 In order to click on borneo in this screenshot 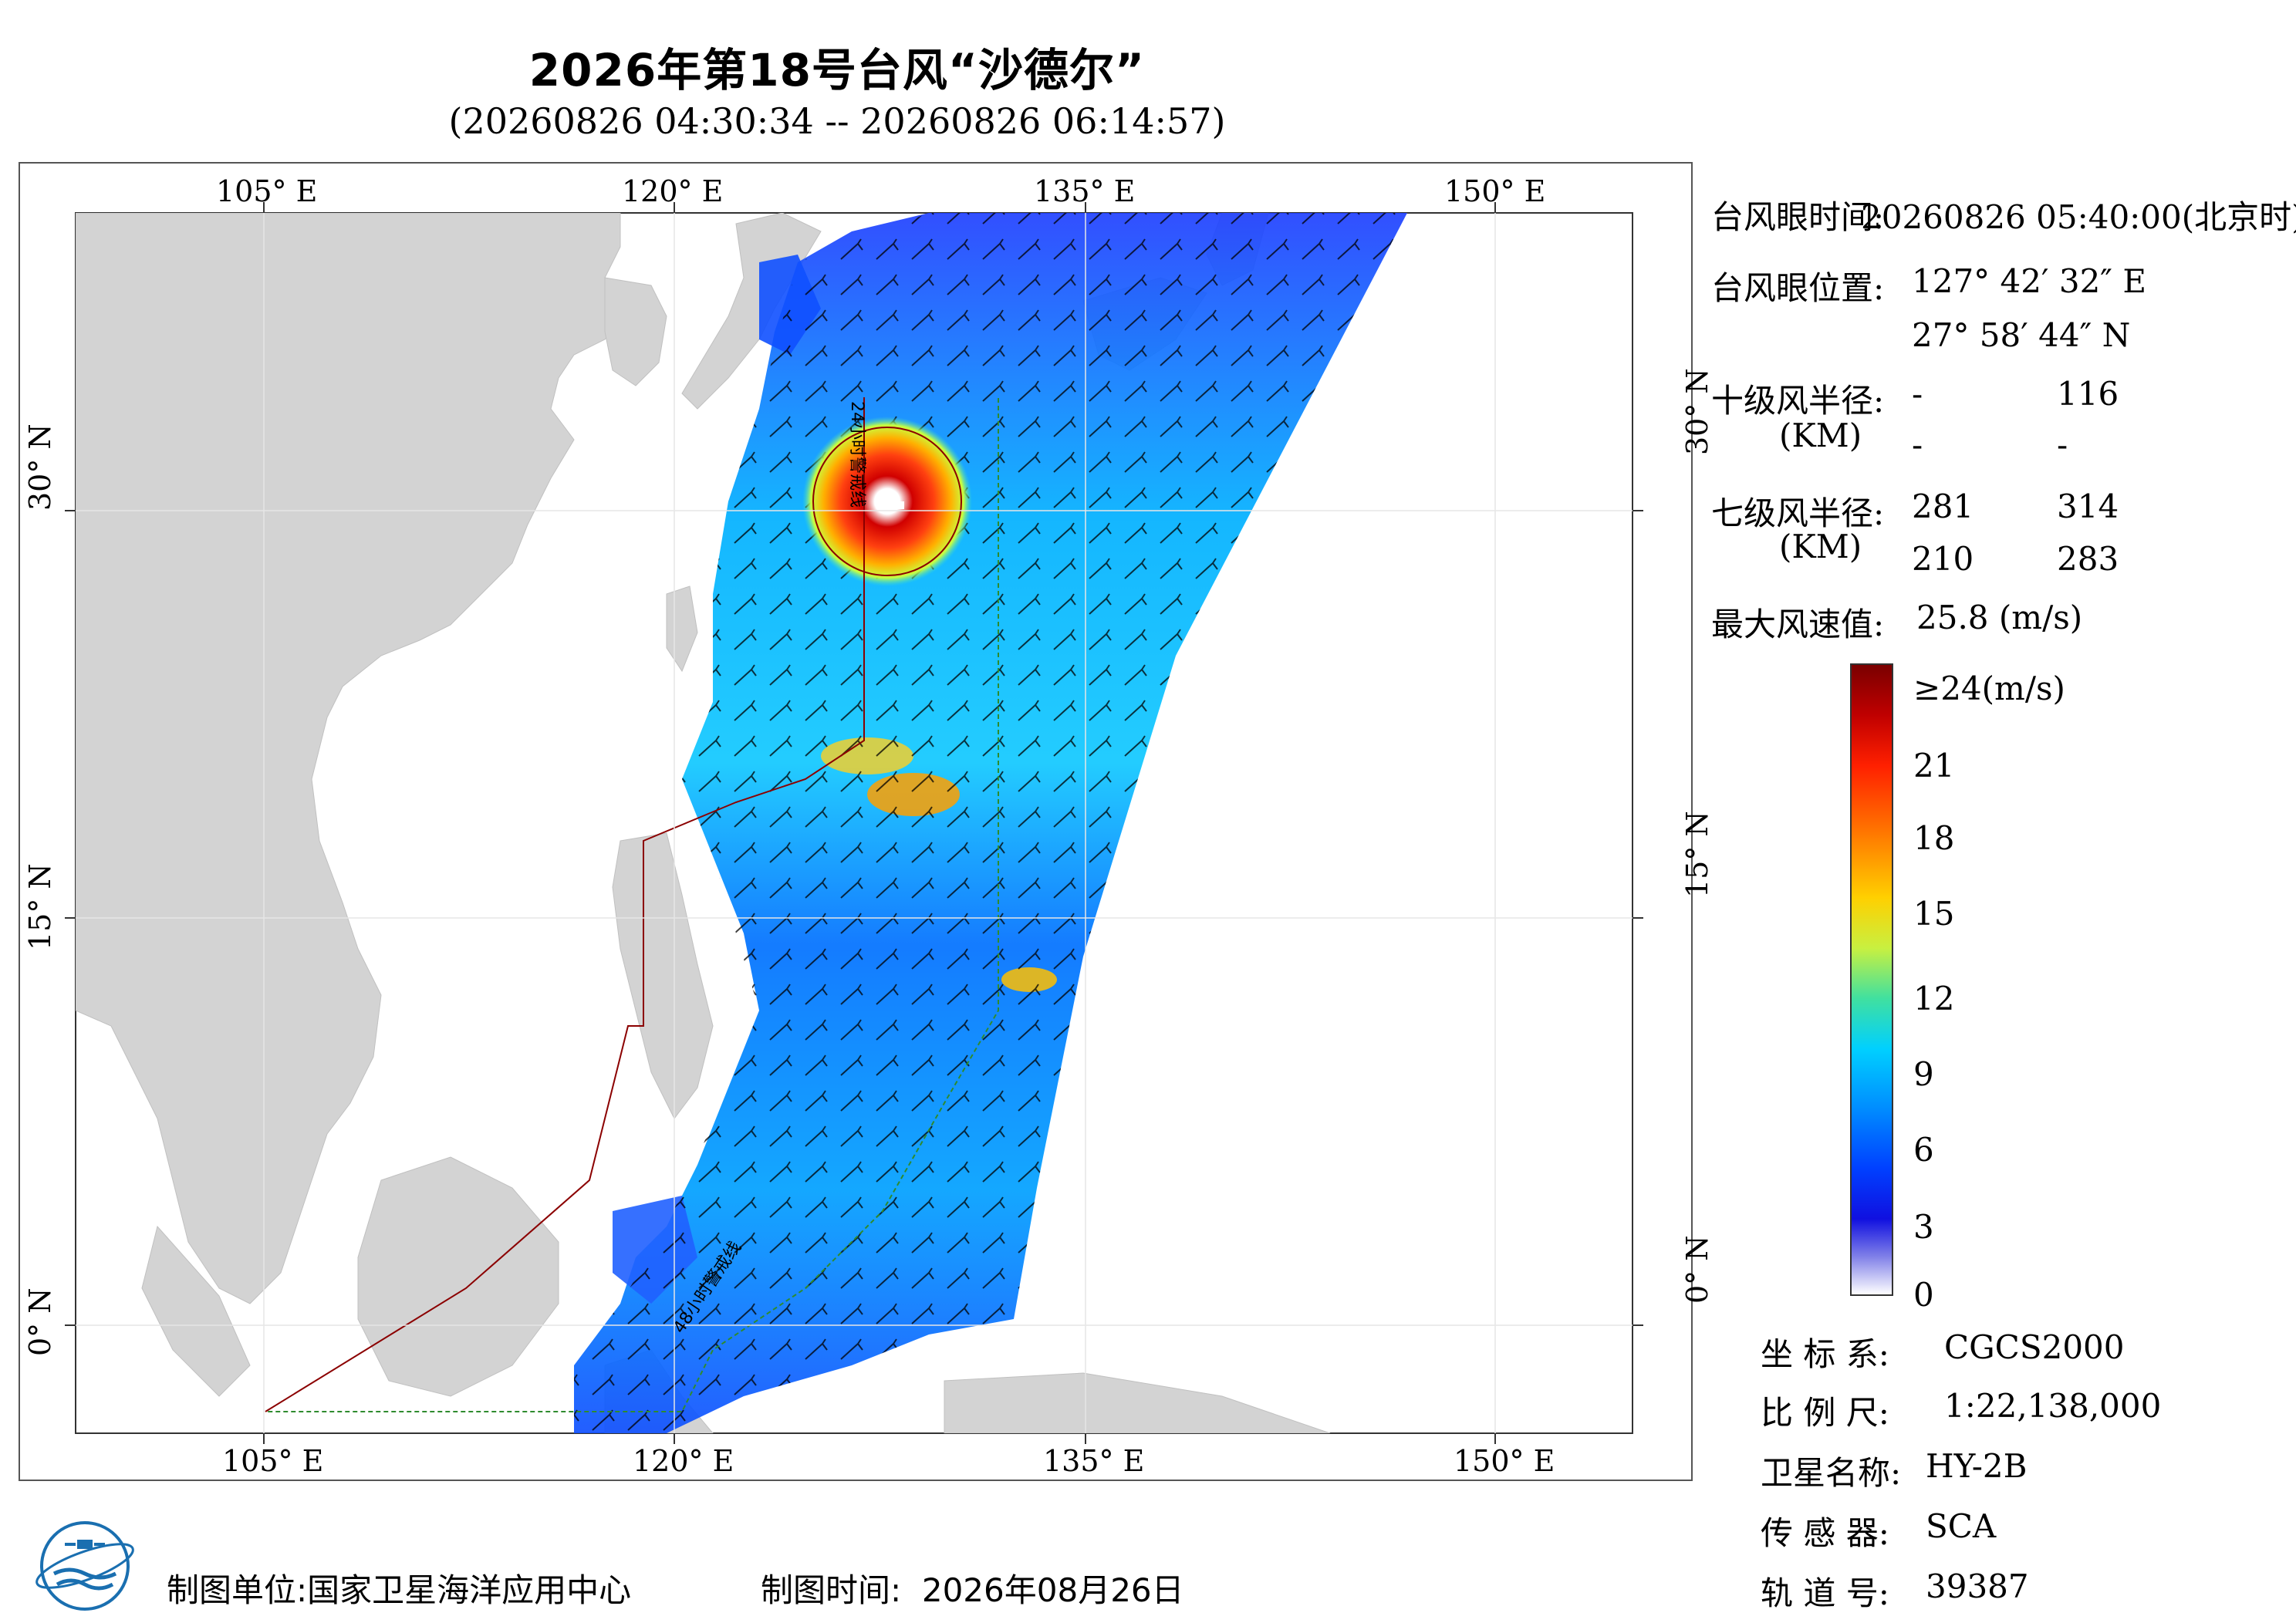, I will do `click(458, 1276)`.